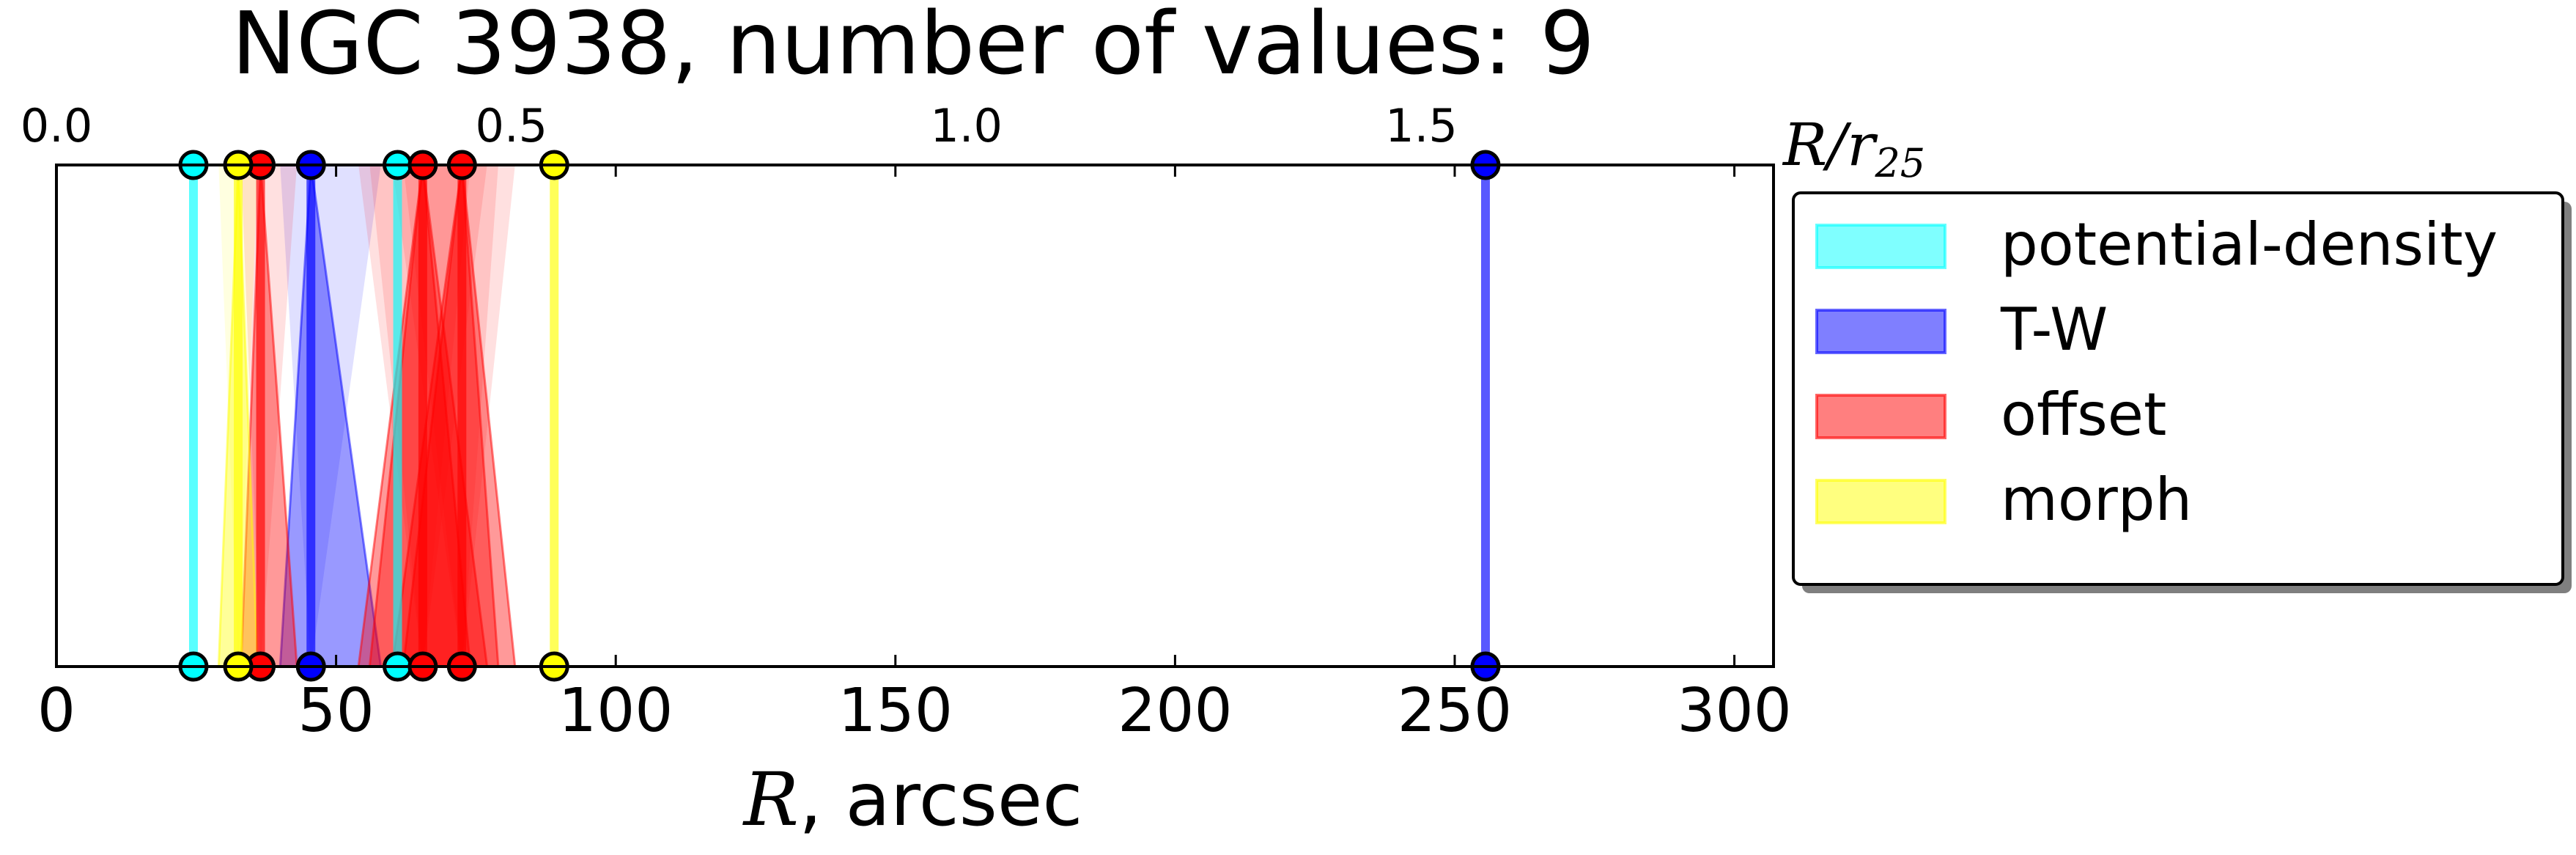  I want to click on x-axis-label: R, arcsec, so click(912, 800).